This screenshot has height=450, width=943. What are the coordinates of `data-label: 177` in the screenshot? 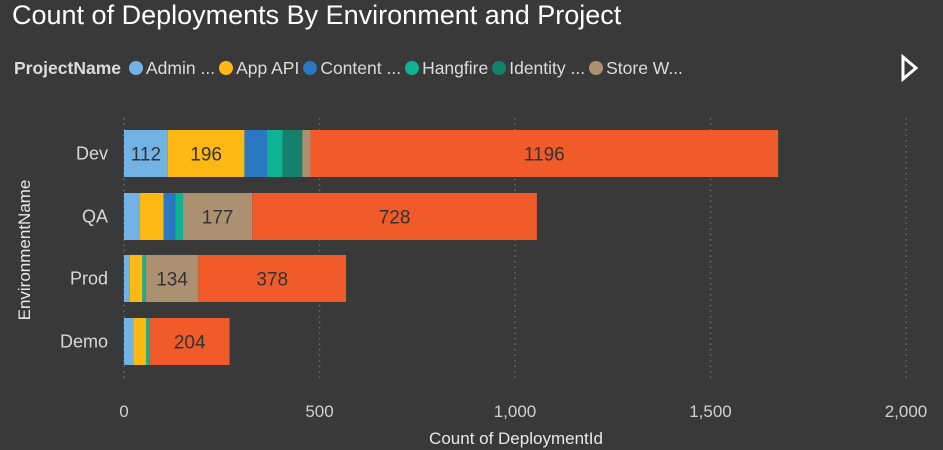 It's located at (218, 218).